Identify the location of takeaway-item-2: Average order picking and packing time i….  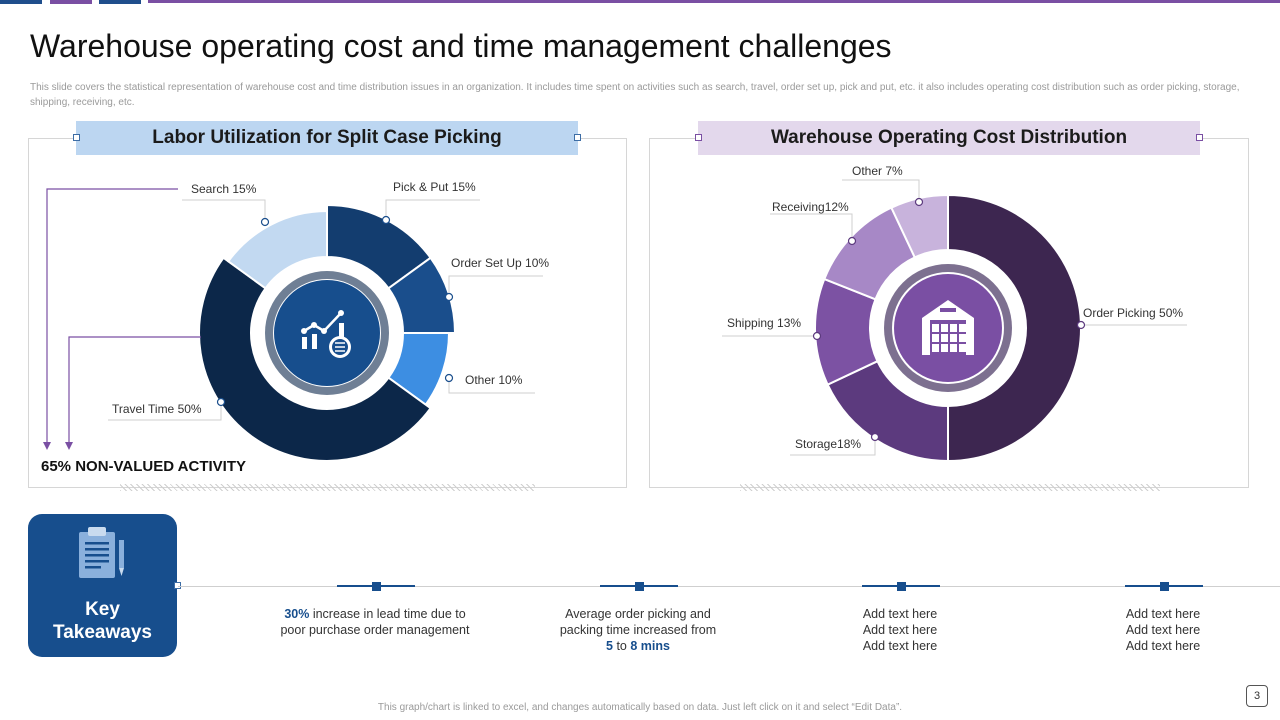
(638, 630).